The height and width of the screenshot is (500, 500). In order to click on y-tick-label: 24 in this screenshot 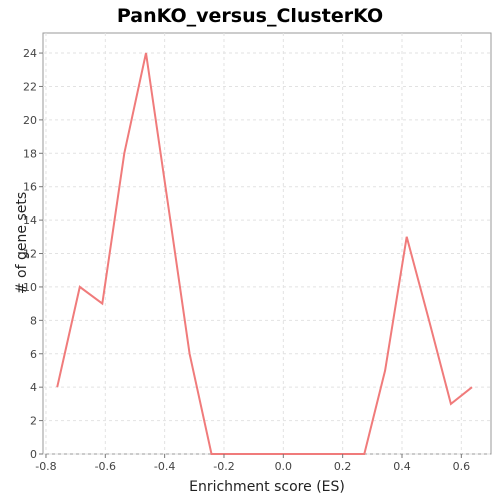, I will do `click(30, 53)`.